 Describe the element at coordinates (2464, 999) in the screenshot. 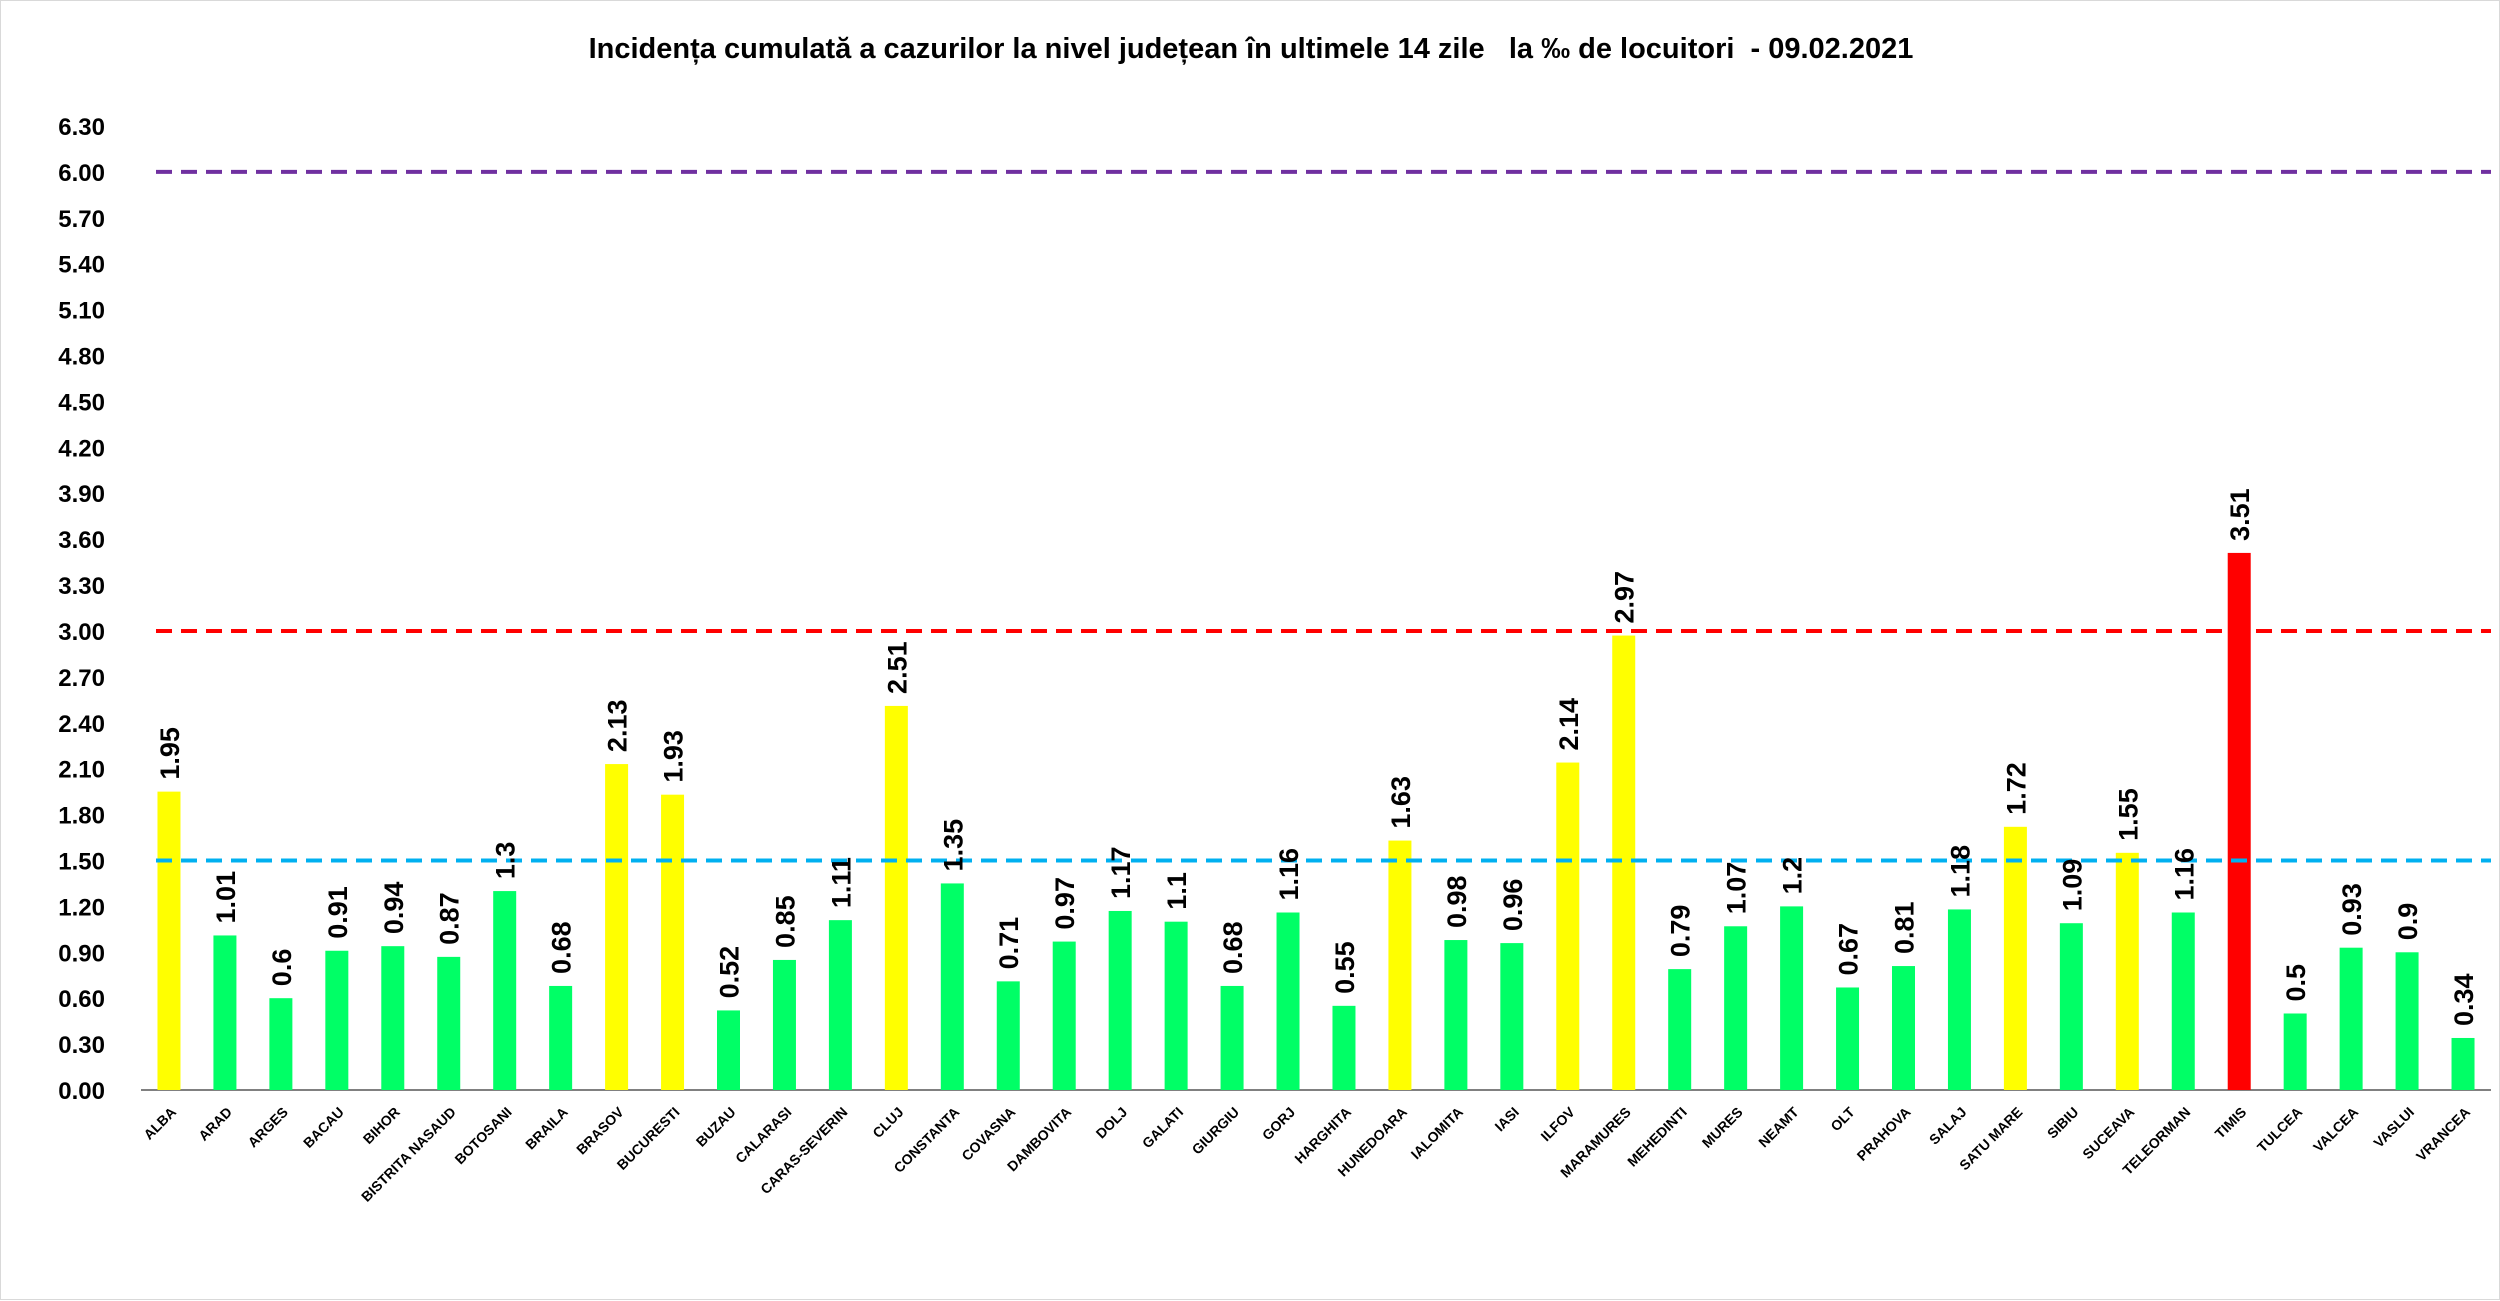

I see `data-label: 0.34` at that location.